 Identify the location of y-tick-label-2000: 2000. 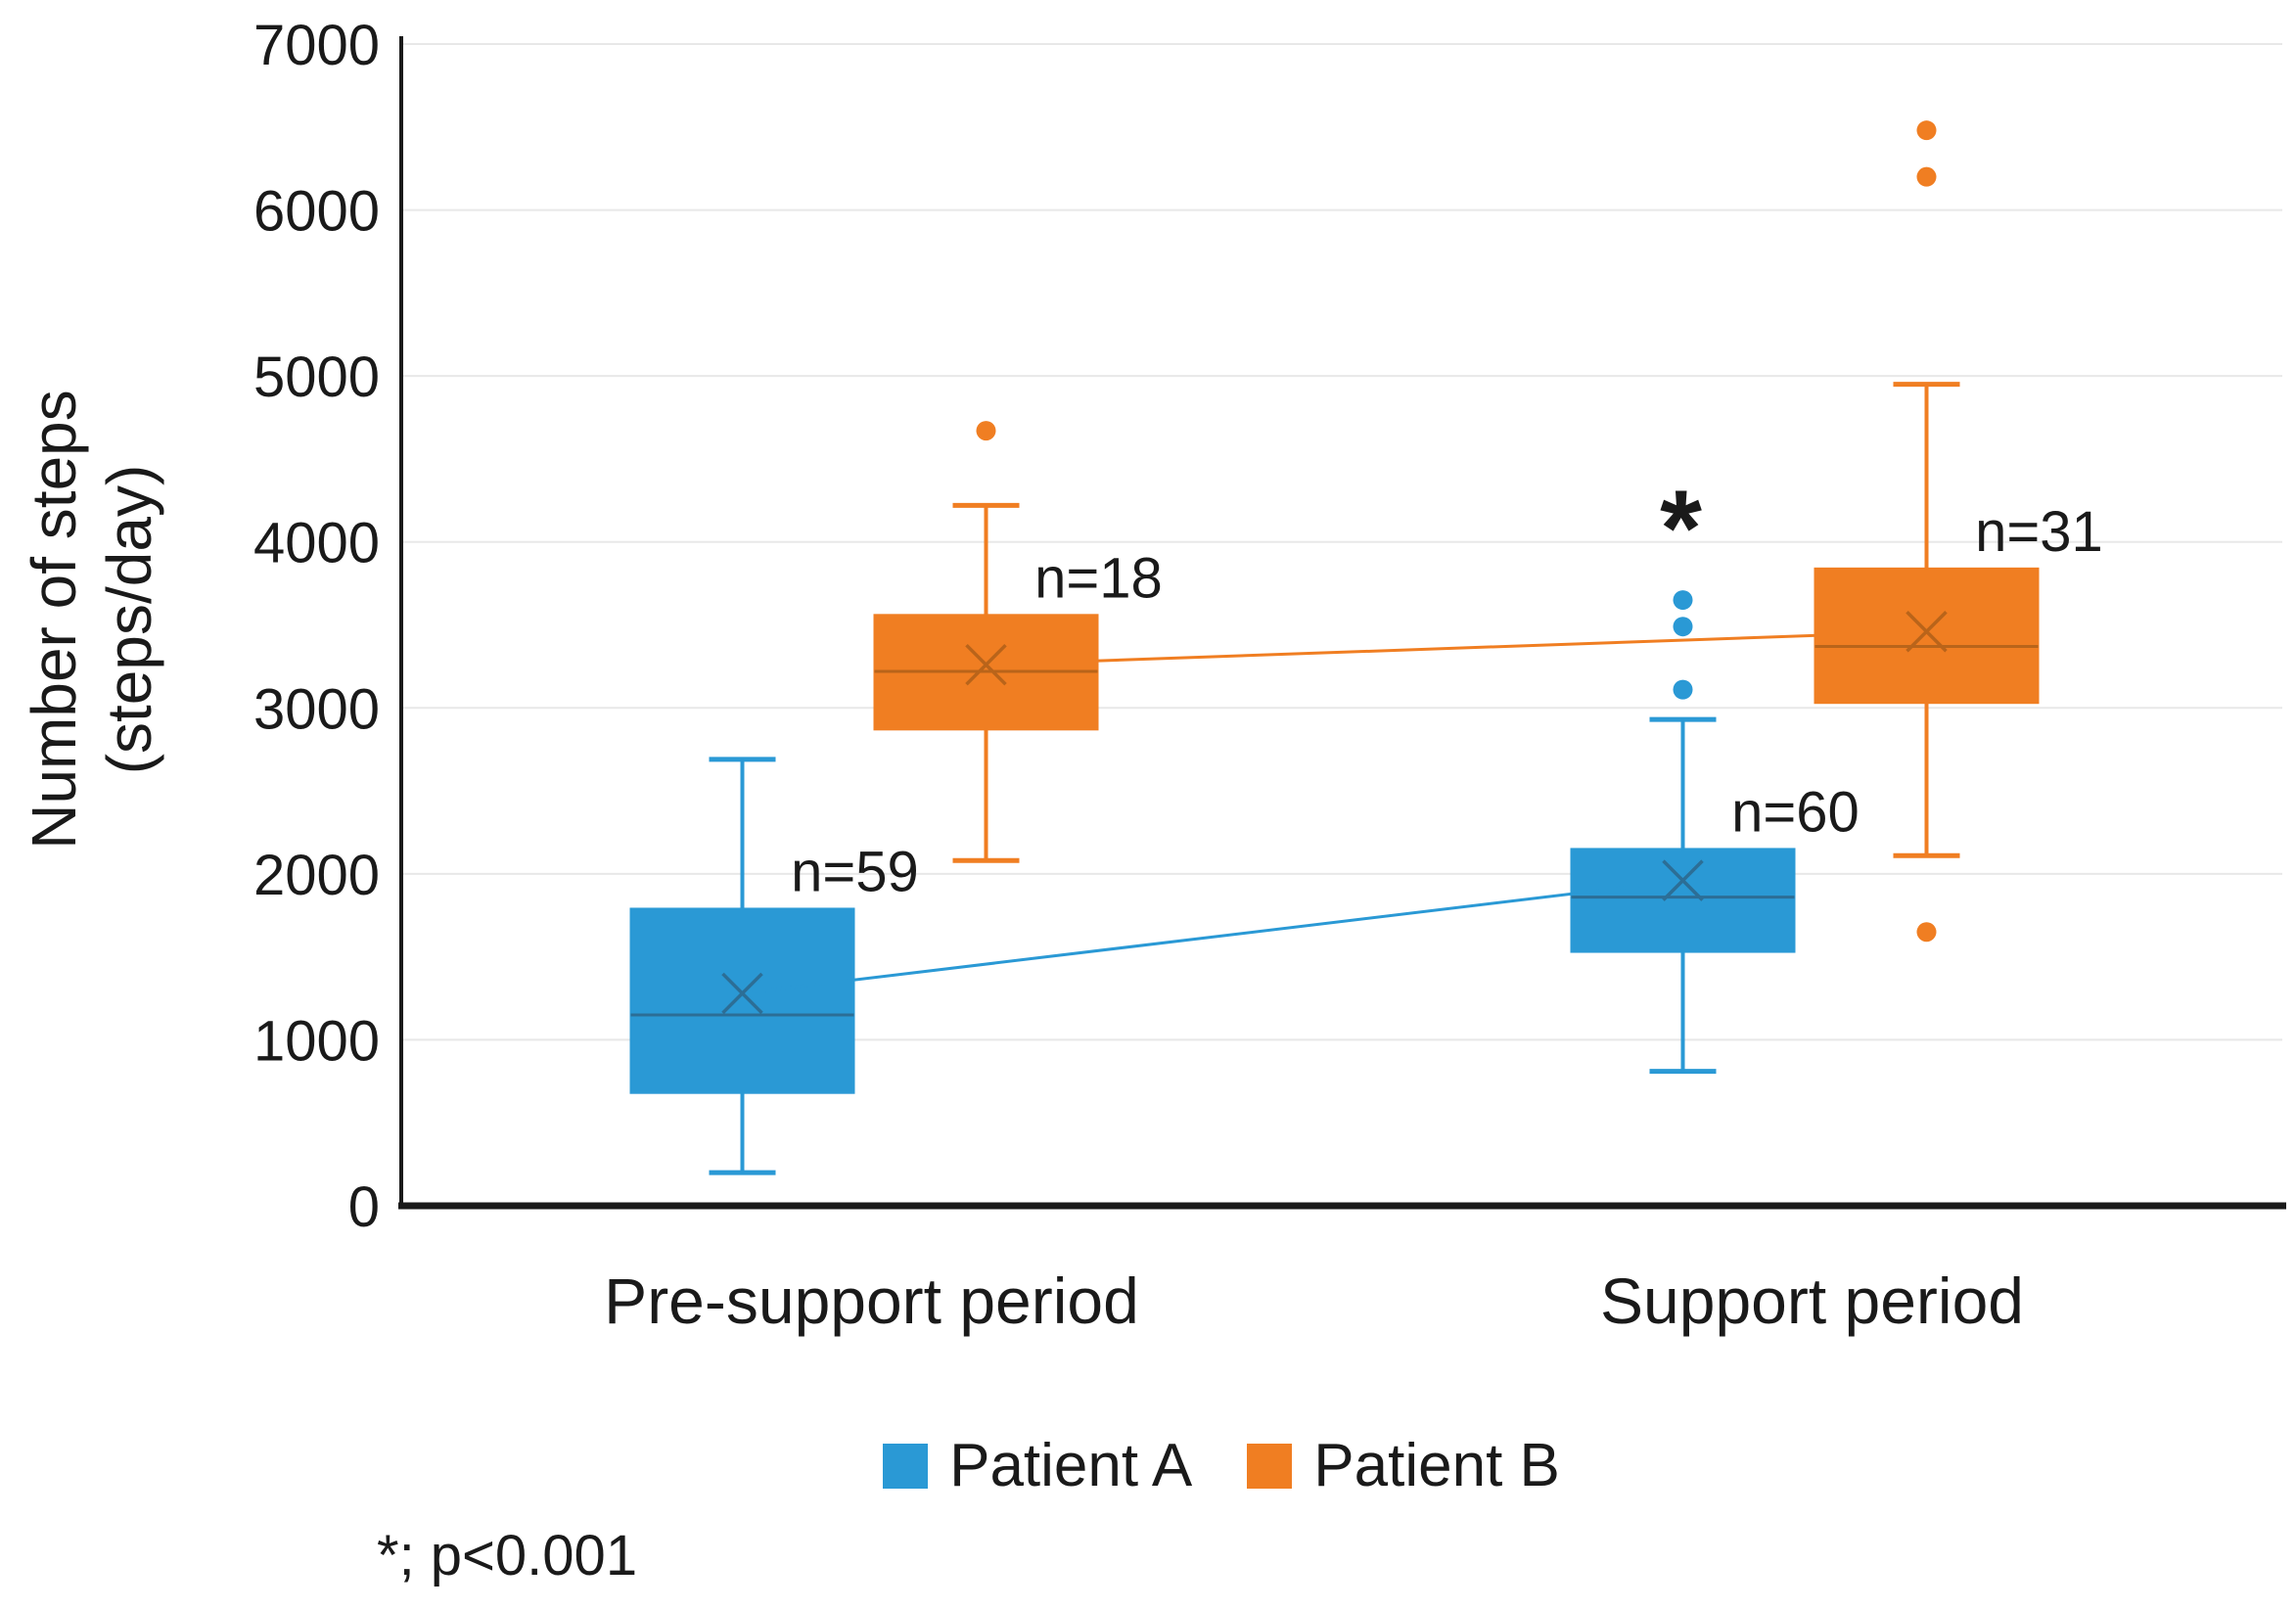
(316, 875).